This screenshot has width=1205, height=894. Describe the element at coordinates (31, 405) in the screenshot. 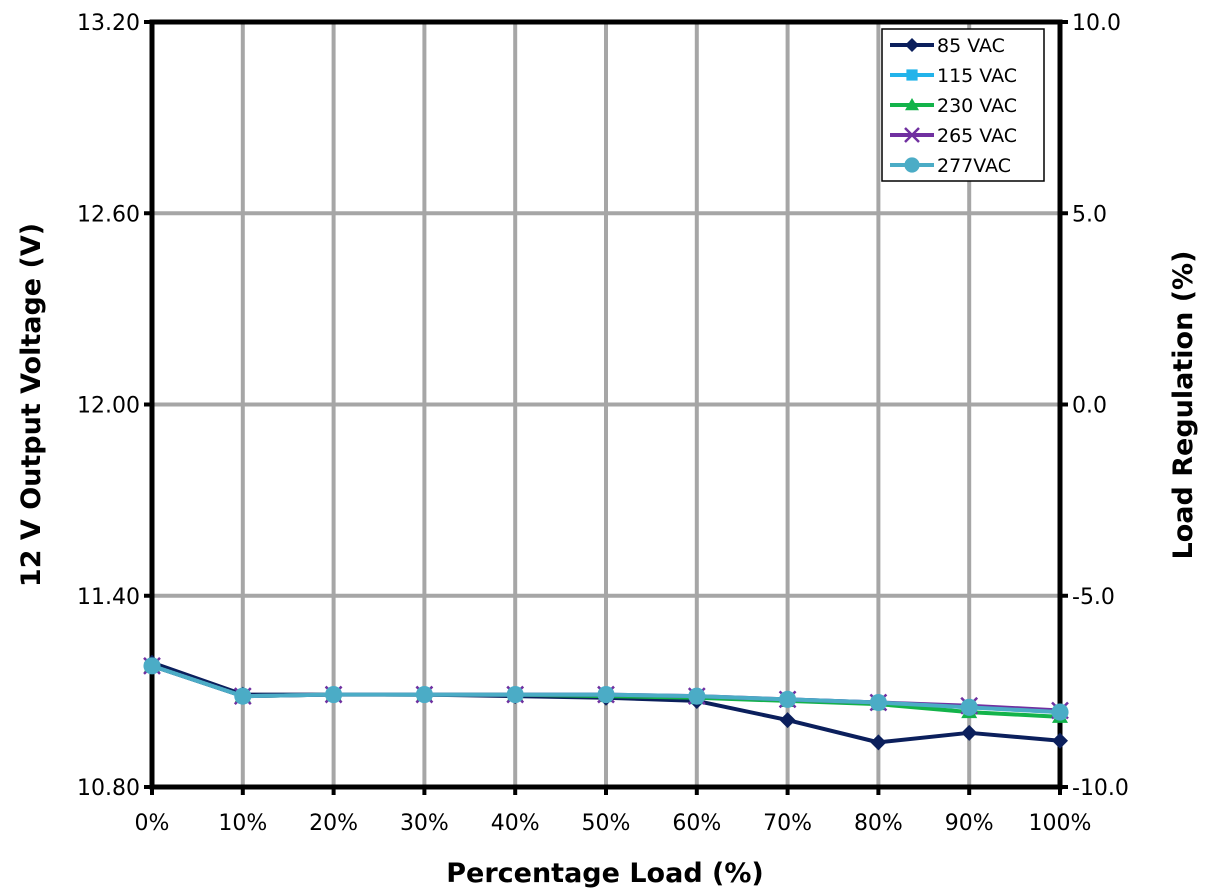

I see `y-axis-title-left: 12 V Output Voltage (V)` at that location.